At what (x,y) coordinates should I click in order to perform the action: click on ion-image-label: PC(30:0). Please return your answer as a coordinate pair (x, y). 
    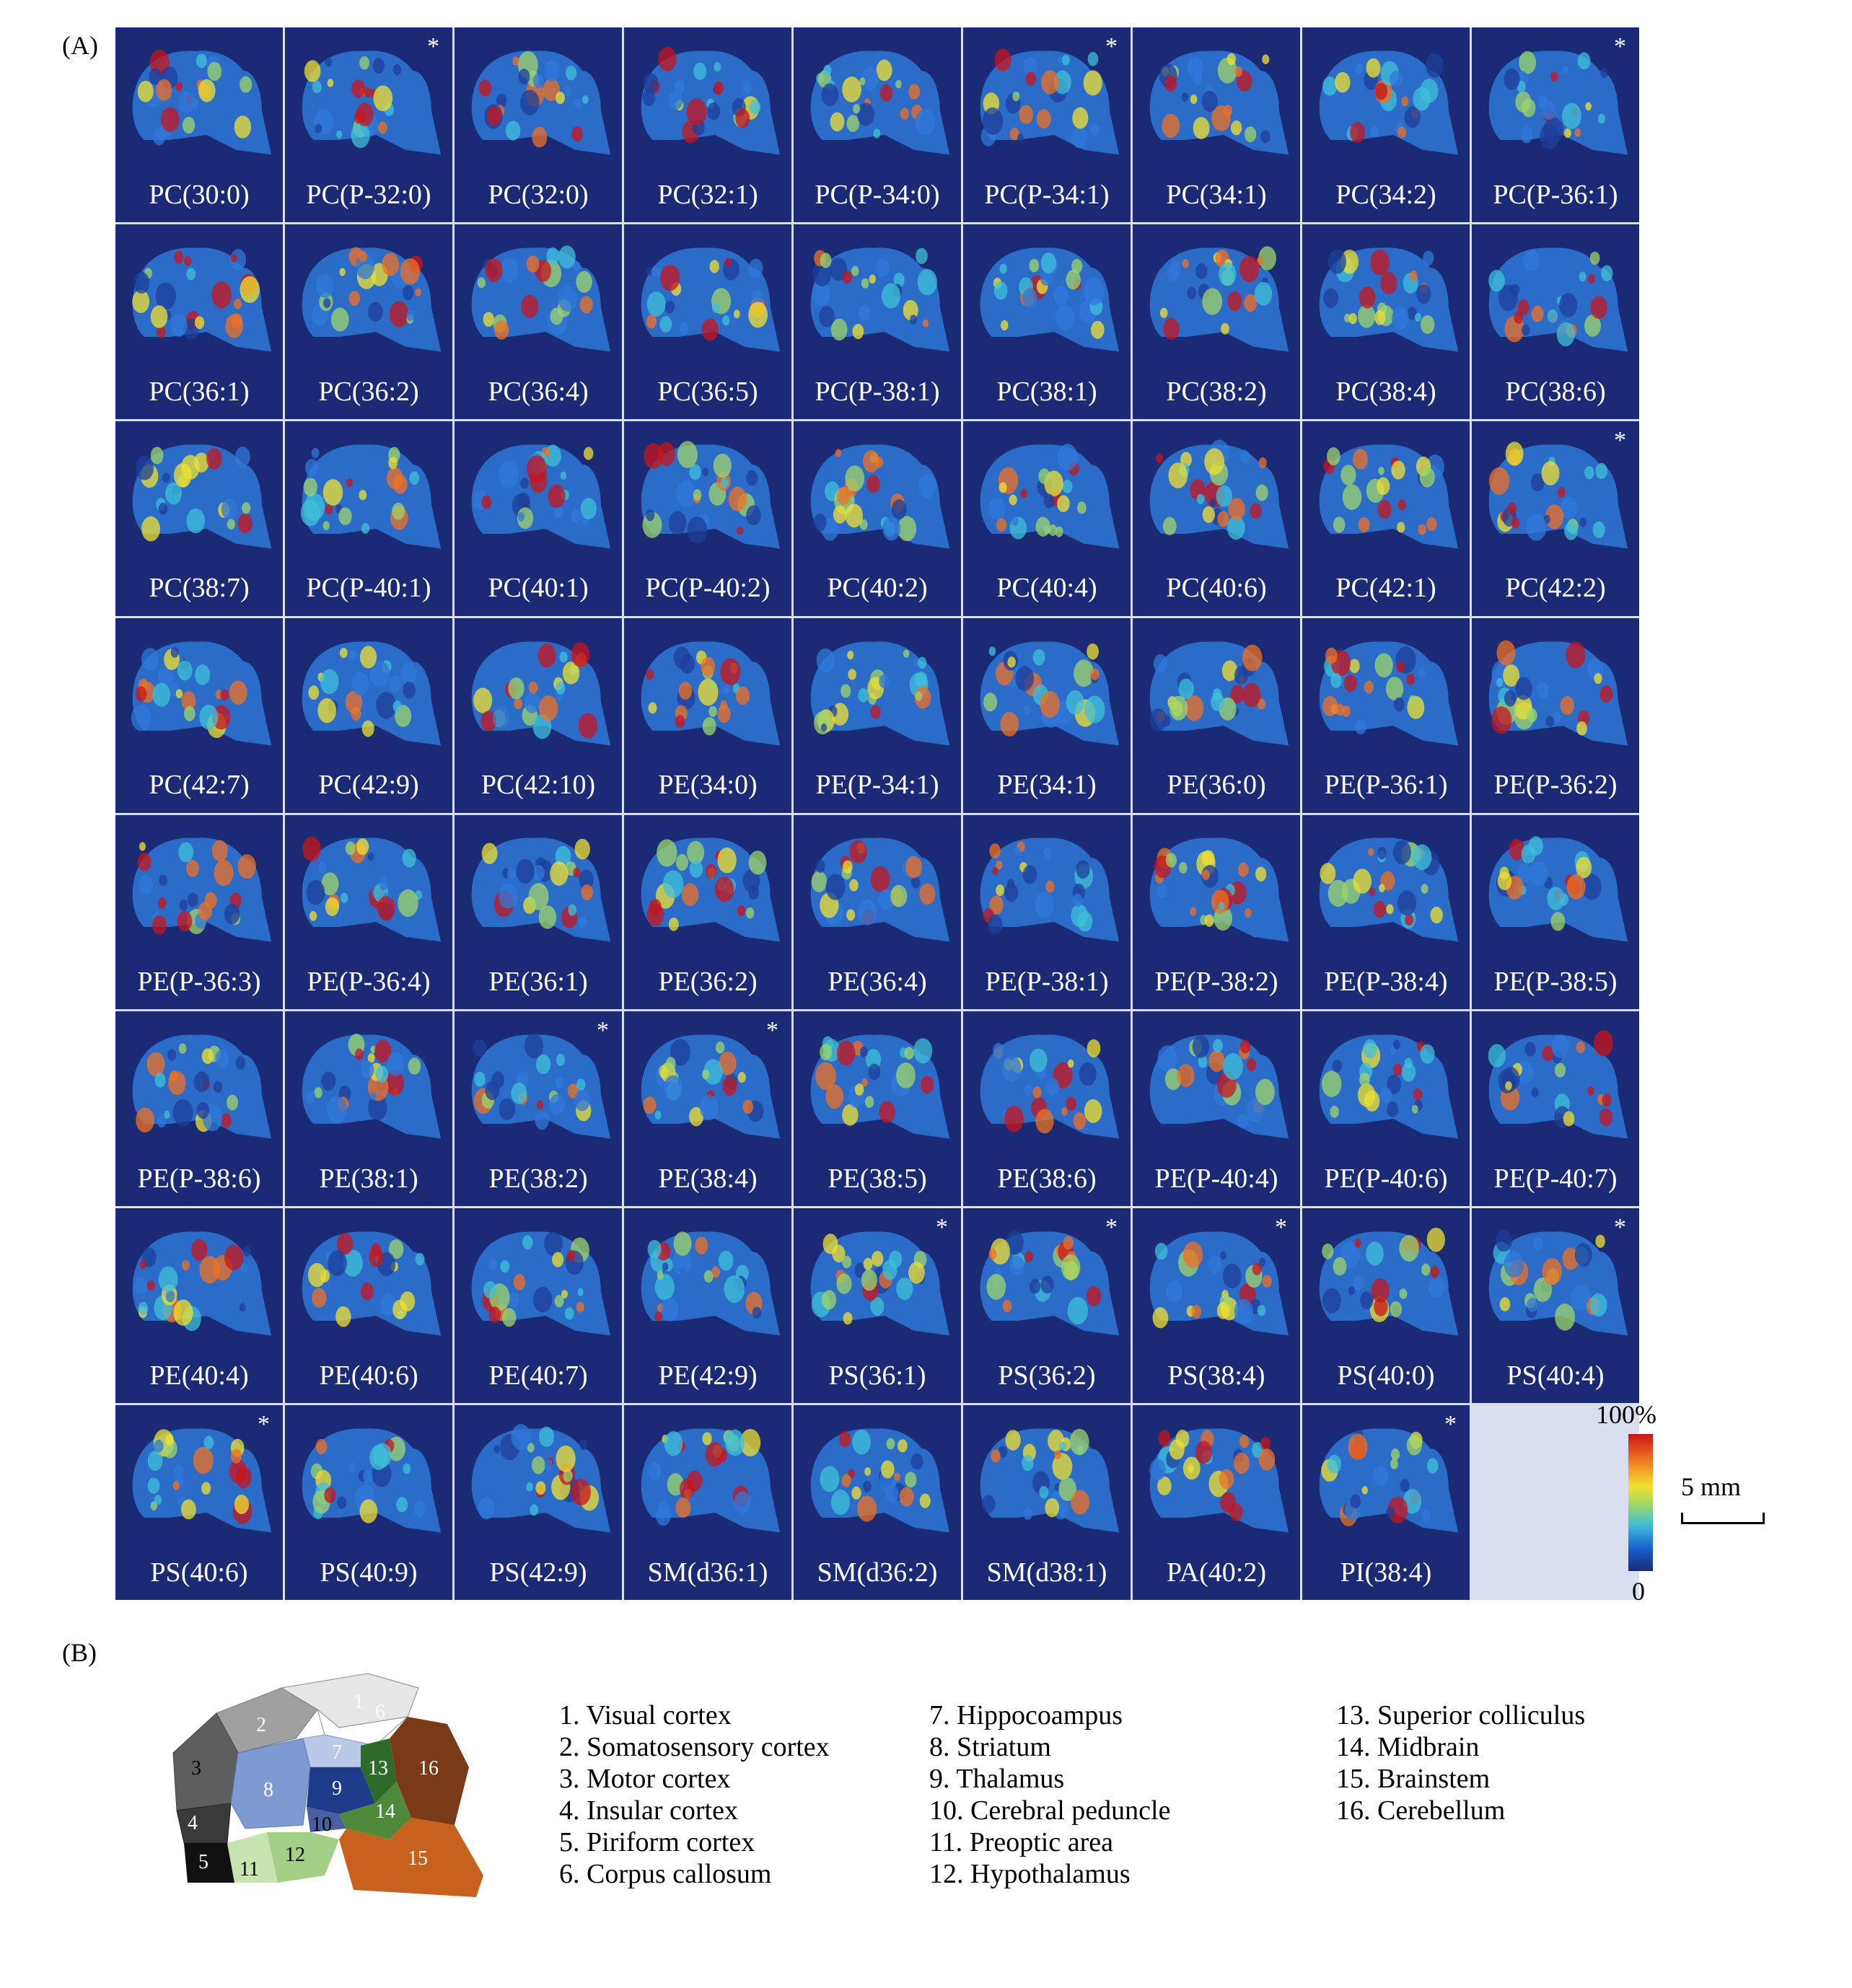
    Looking at the image, I should click on (199, 194).